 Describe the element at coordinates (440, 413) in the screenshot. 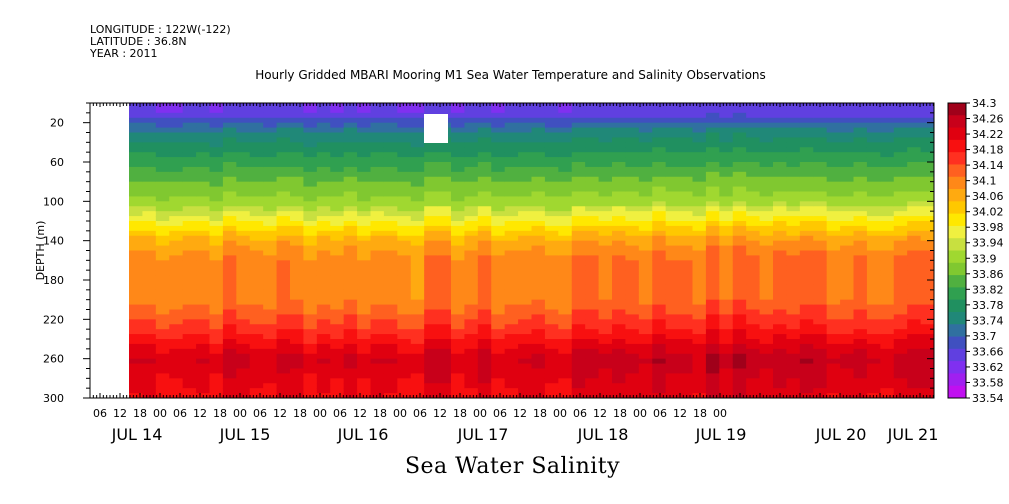

I see `x-hour-label: 12` at that location.